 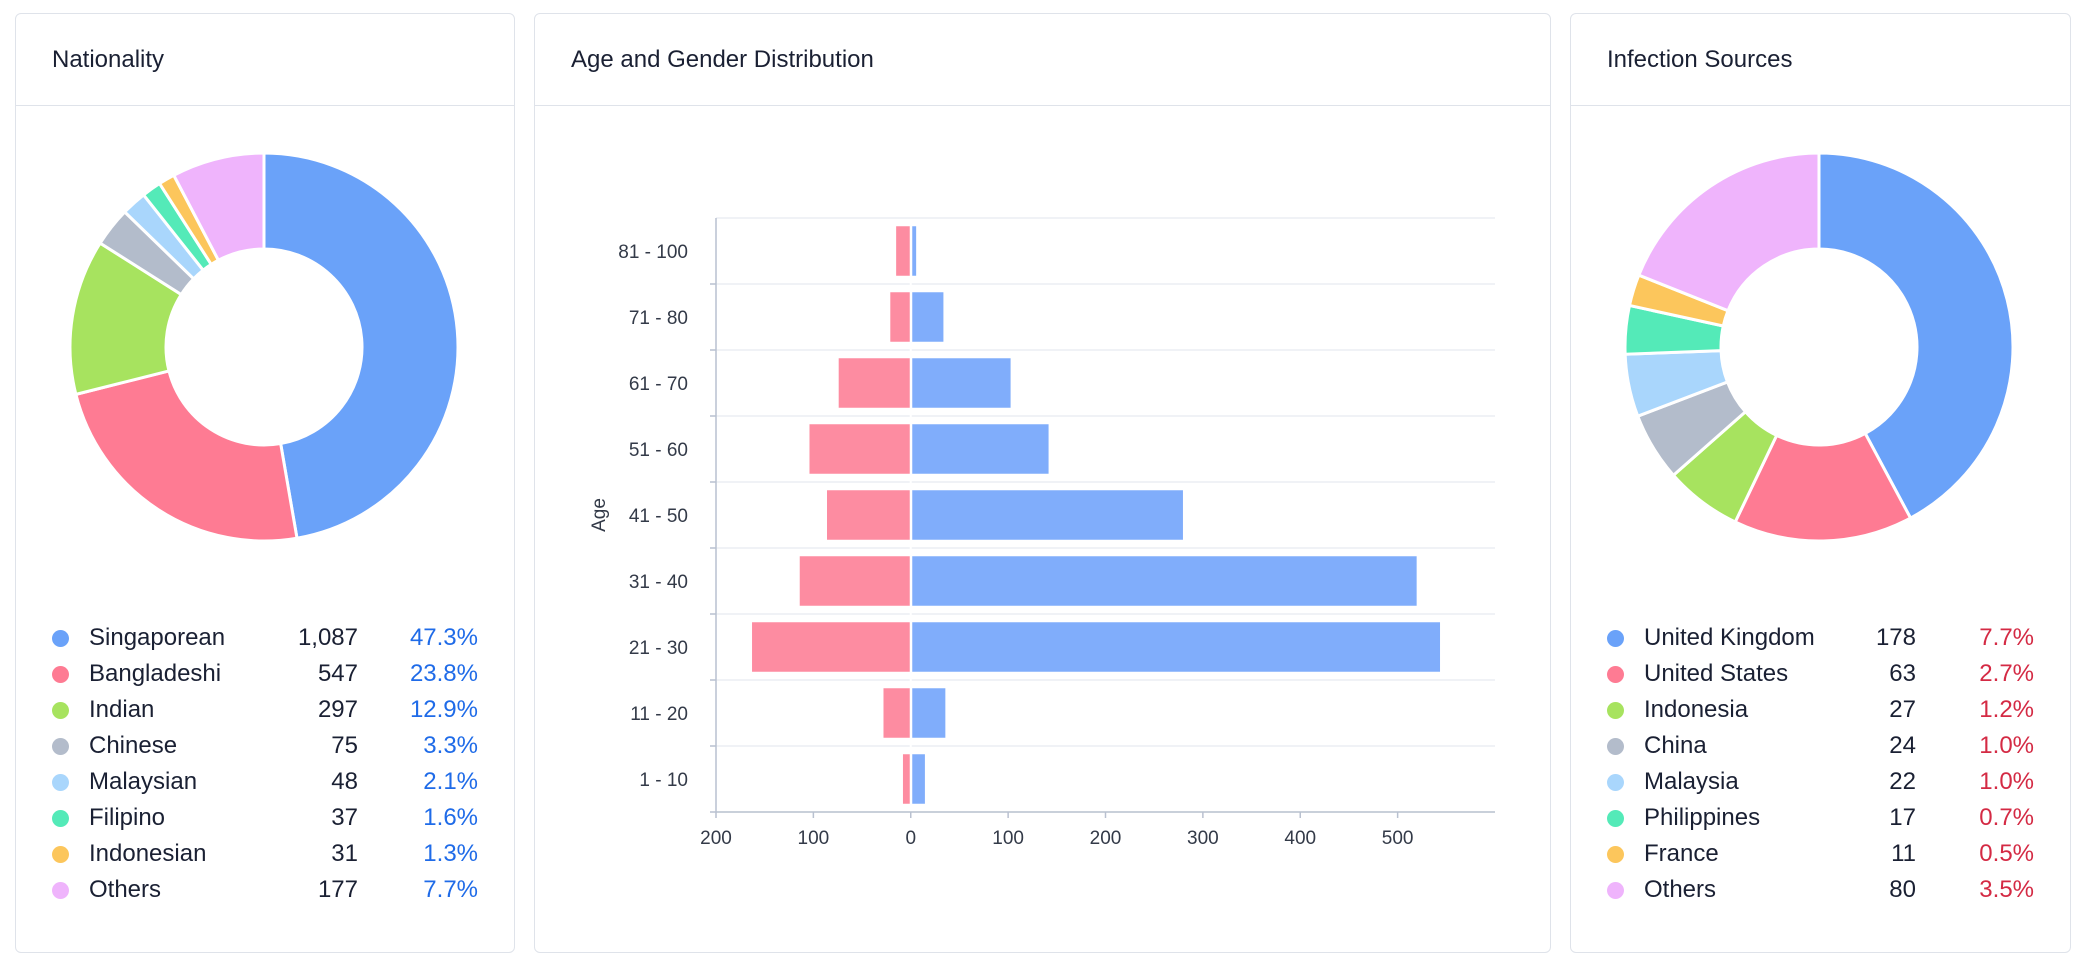 I want to click on legend-label: Bangladeshi, so click(x=155, y=673).